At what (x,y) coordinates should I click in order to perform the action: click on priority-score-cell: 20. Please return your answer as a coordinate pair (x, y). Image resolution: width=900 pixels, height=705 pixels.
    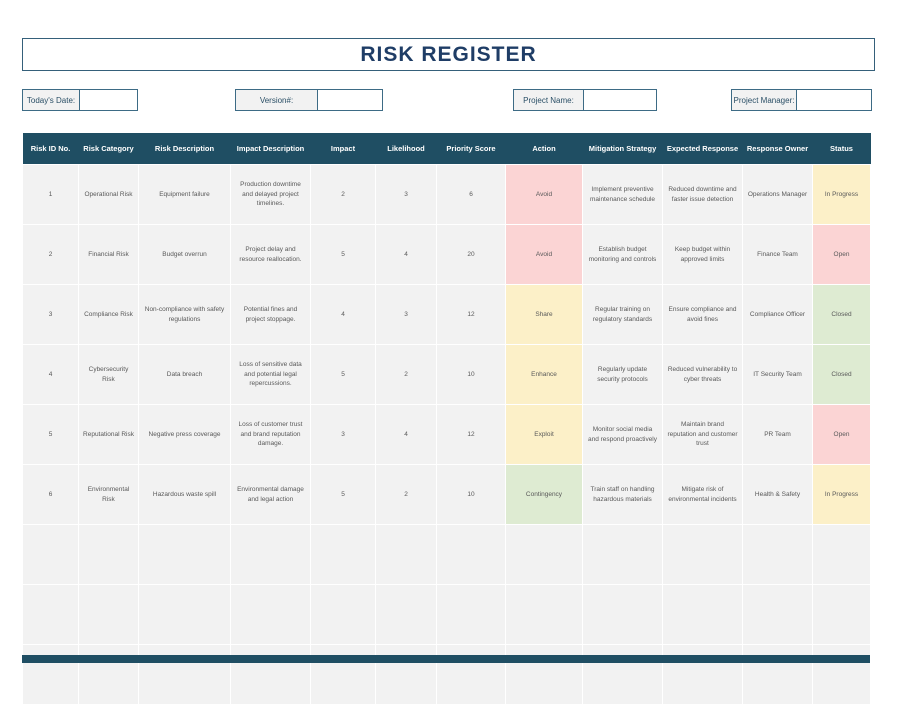
    Looking at the image, I should click on (471, 254).